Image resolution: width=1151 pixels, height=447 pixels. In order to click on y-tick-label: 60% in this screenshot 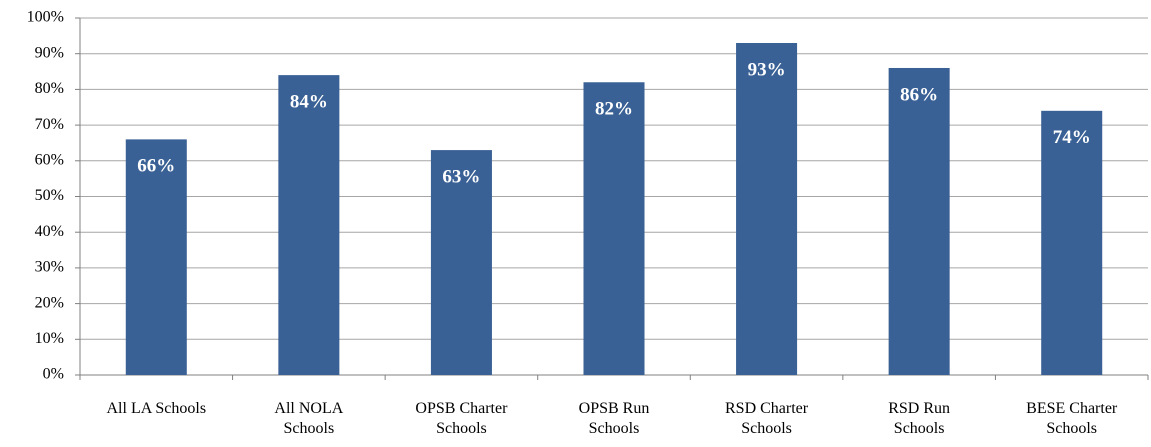, I will do `click(49, 159)`.